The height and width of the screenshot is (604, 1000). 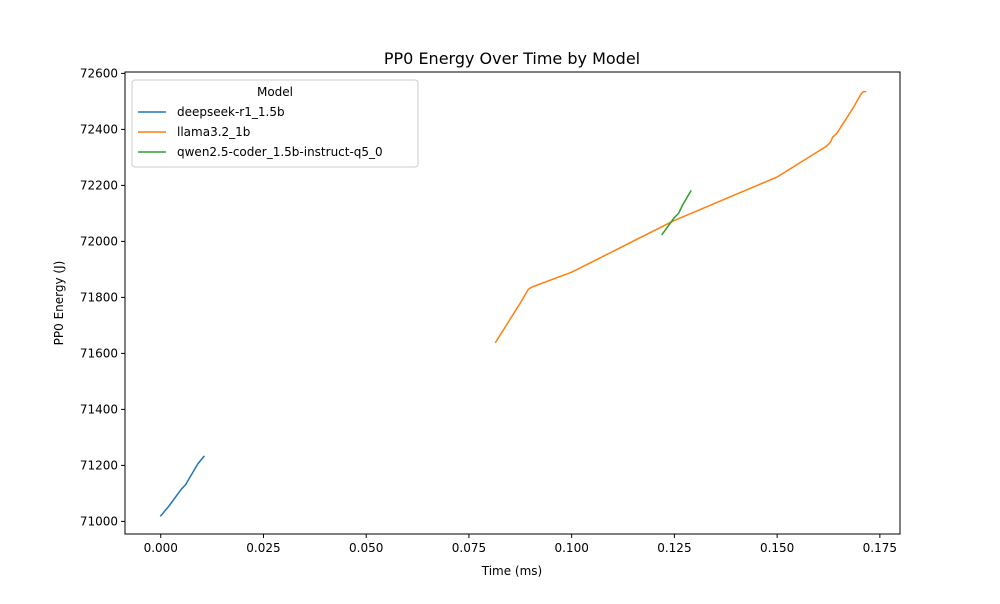 What do you see at coordinates (512, 58) in the screenshot?
I see `chart-title: PP0 Energy Over Time by Model` at bounding box center [512, 58].